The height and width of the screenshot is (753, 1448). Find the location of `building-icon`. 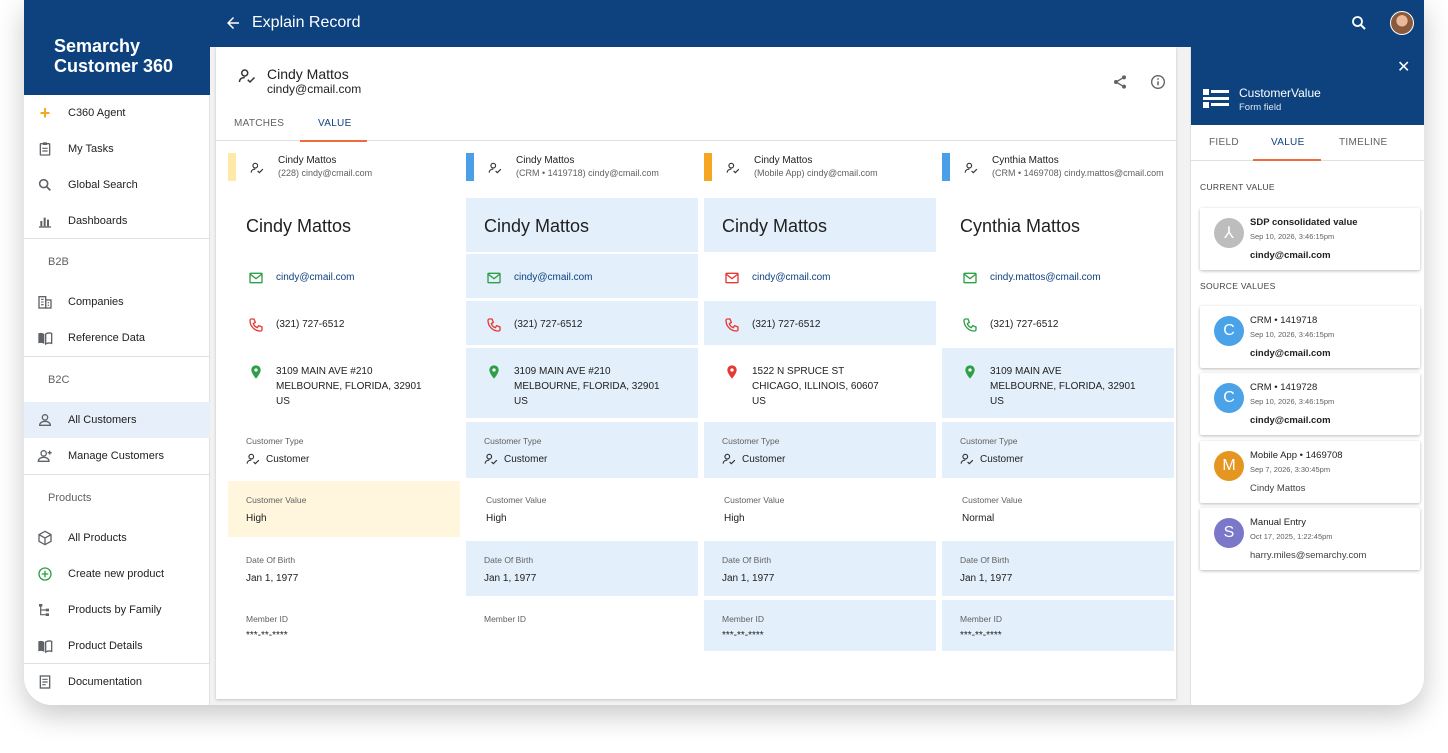

building-icon is located at coordinates (45, 302).